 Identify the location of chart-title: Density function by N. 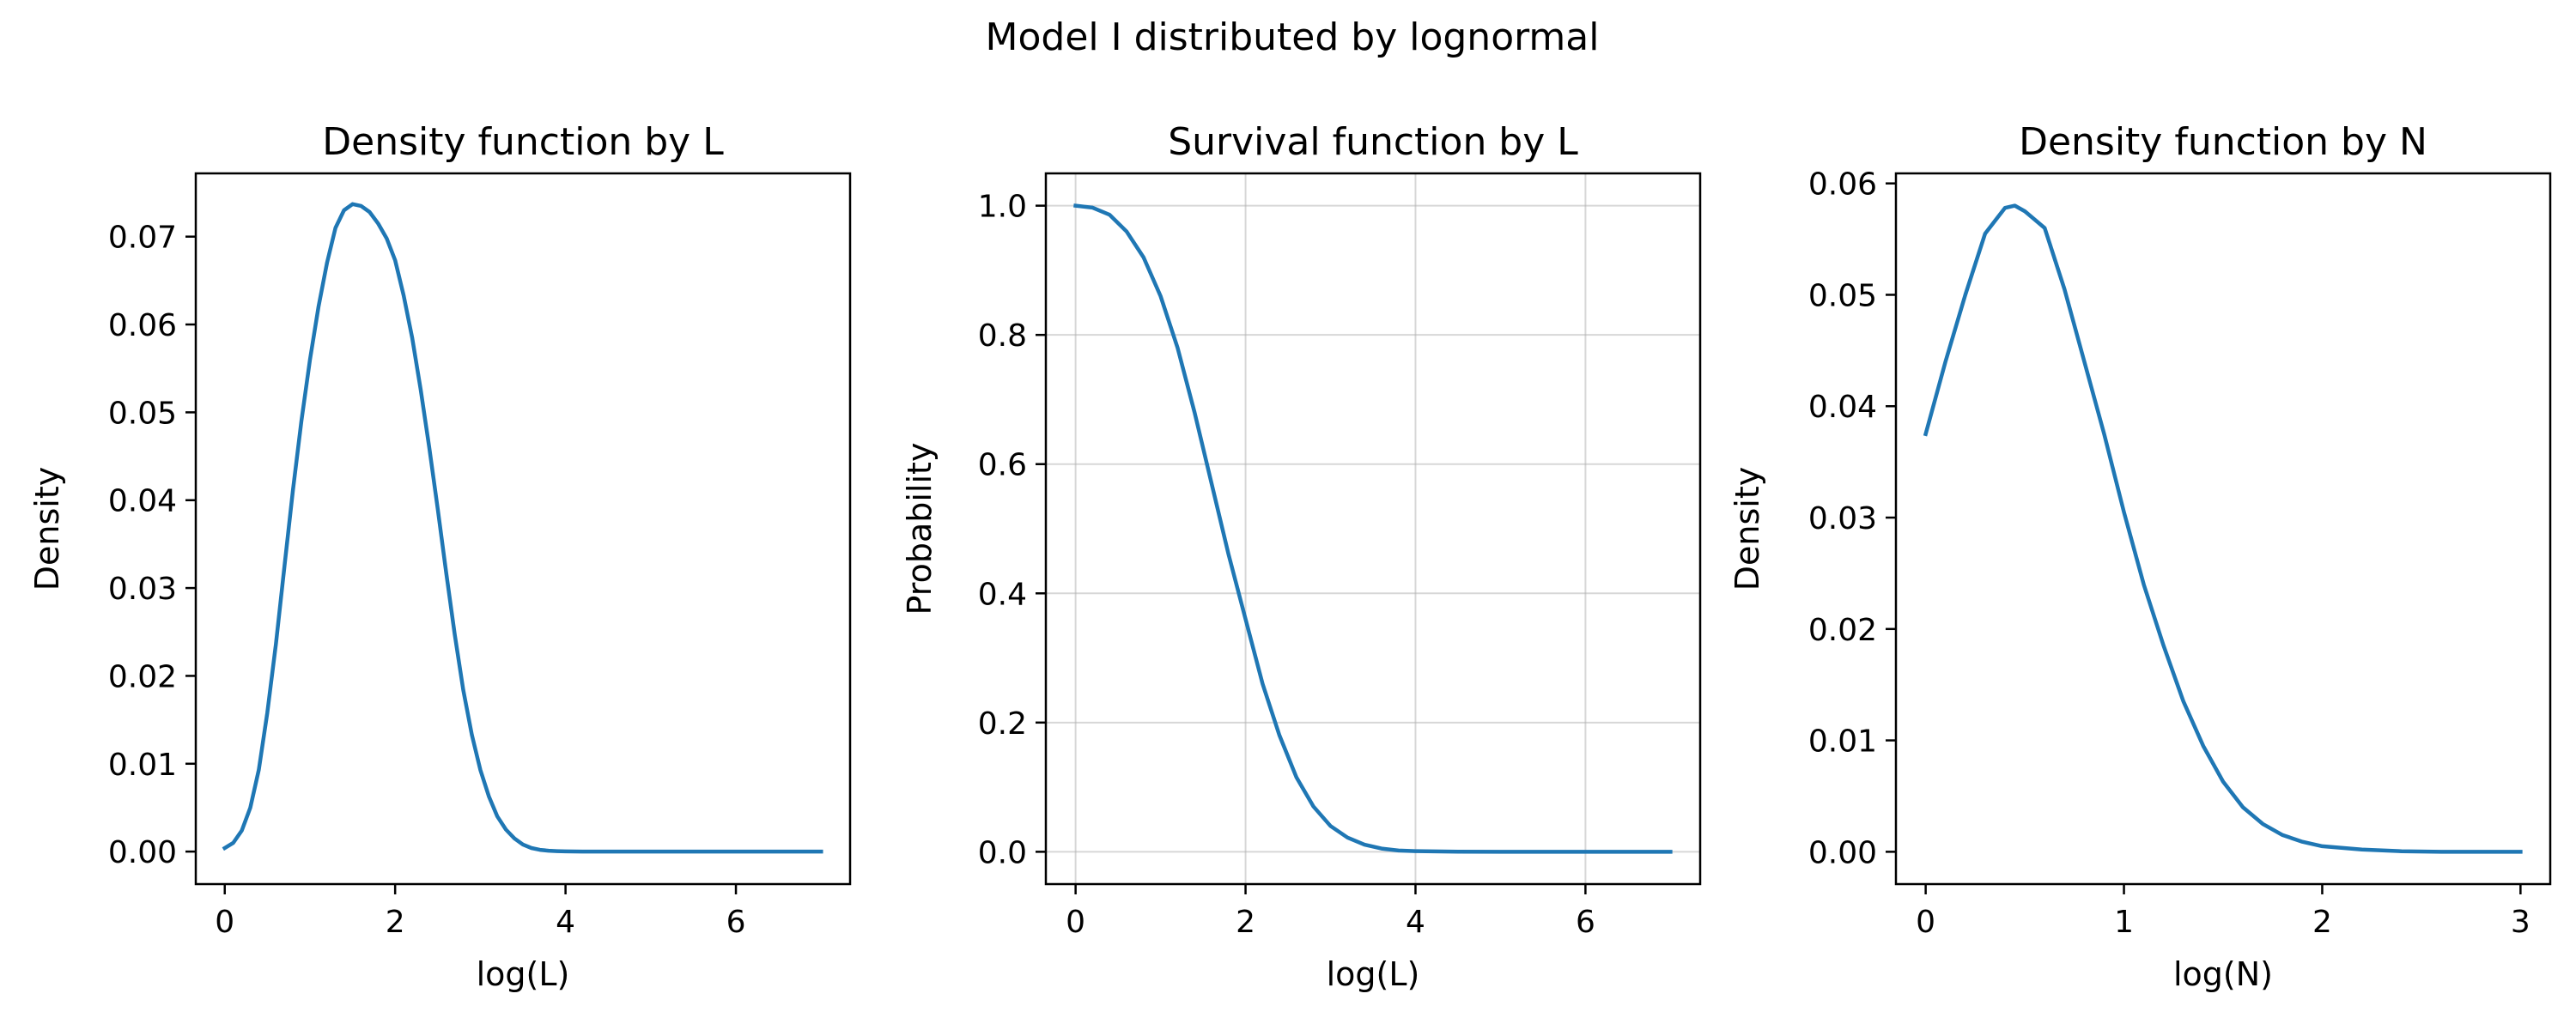
(2223, 142).